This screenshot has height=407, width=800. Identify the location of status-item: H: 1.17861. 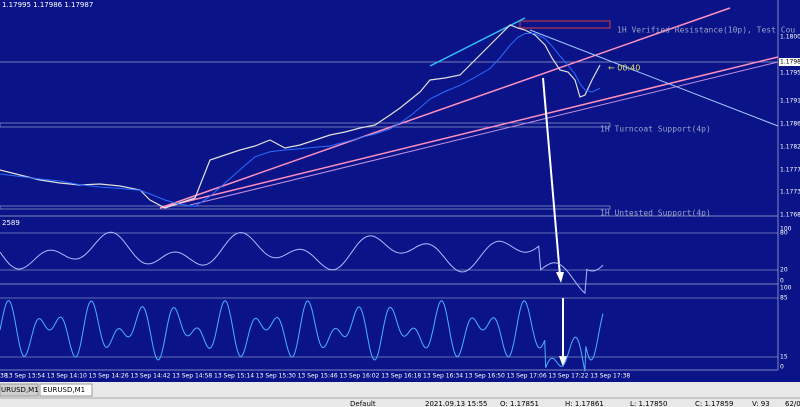
(584, 403).